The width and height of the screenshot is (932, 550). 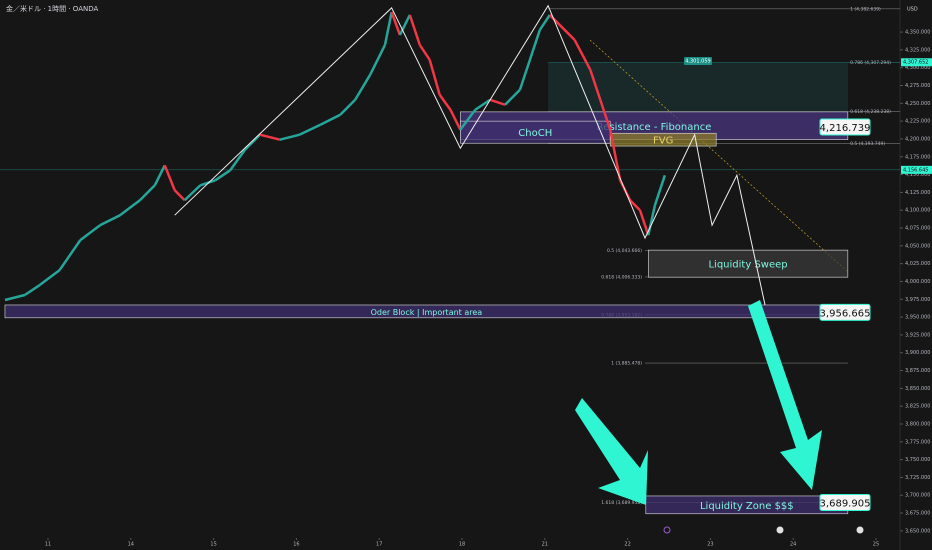 What do you see at coordinates (917, 157) in the screenshot?
I see `y-tick-label: 4,175.000` at bounding box center [917, 157].